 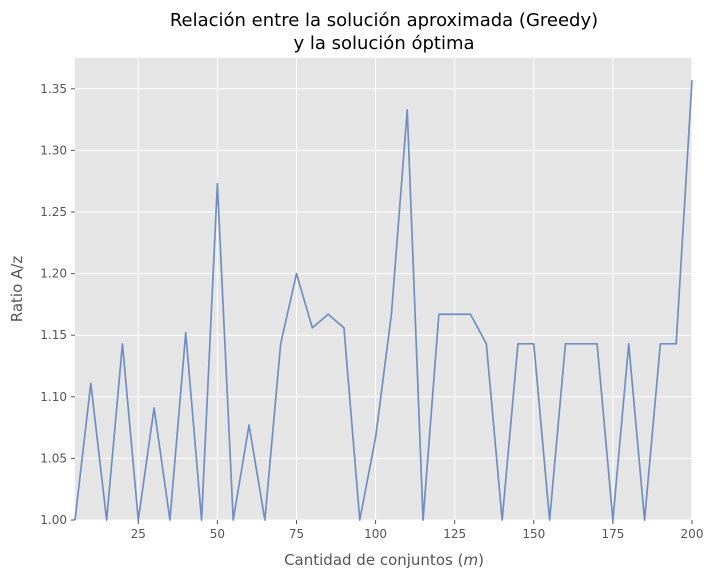 What do you see at coordinates (53, 520) in the screenshot?
I see `y-tick-label: 1.00` at bounding box center [53, 520].